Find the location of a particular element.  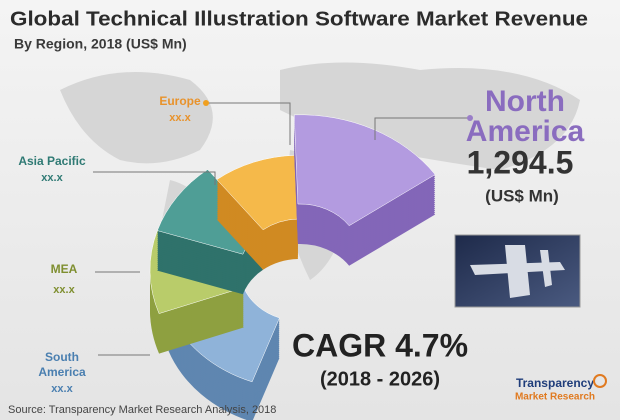

region-name: MEA is located at coordinates (64, 269).